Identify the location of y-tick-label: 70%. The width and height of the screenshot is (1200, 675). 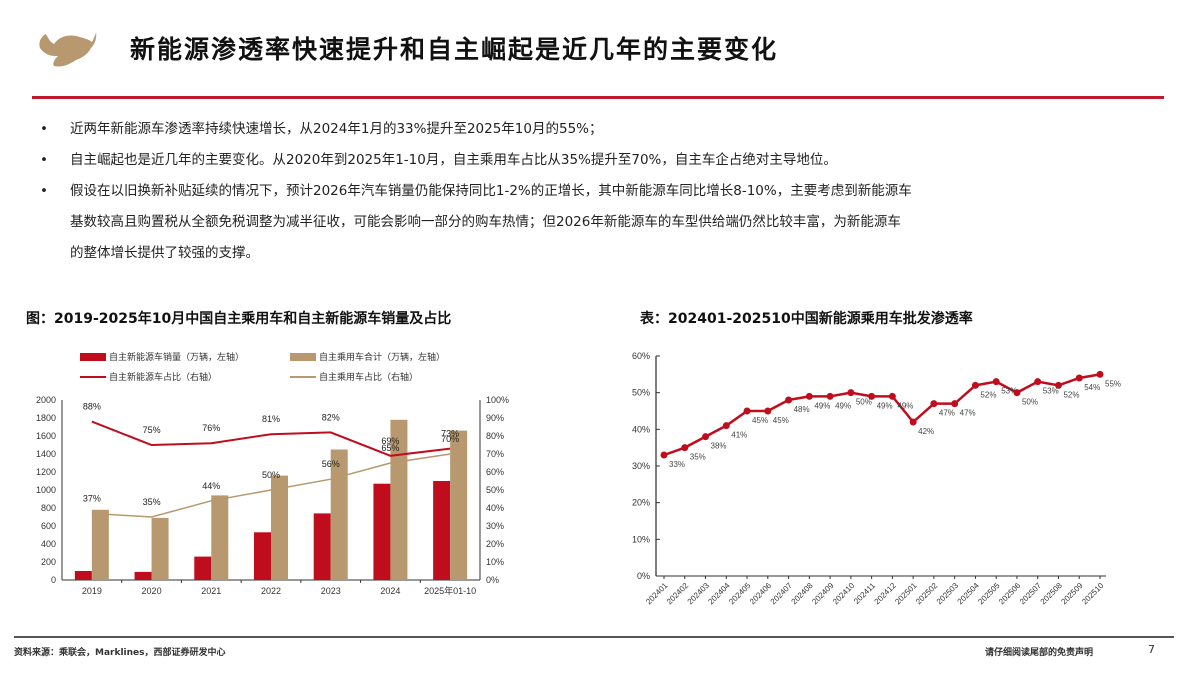
(495, 454).